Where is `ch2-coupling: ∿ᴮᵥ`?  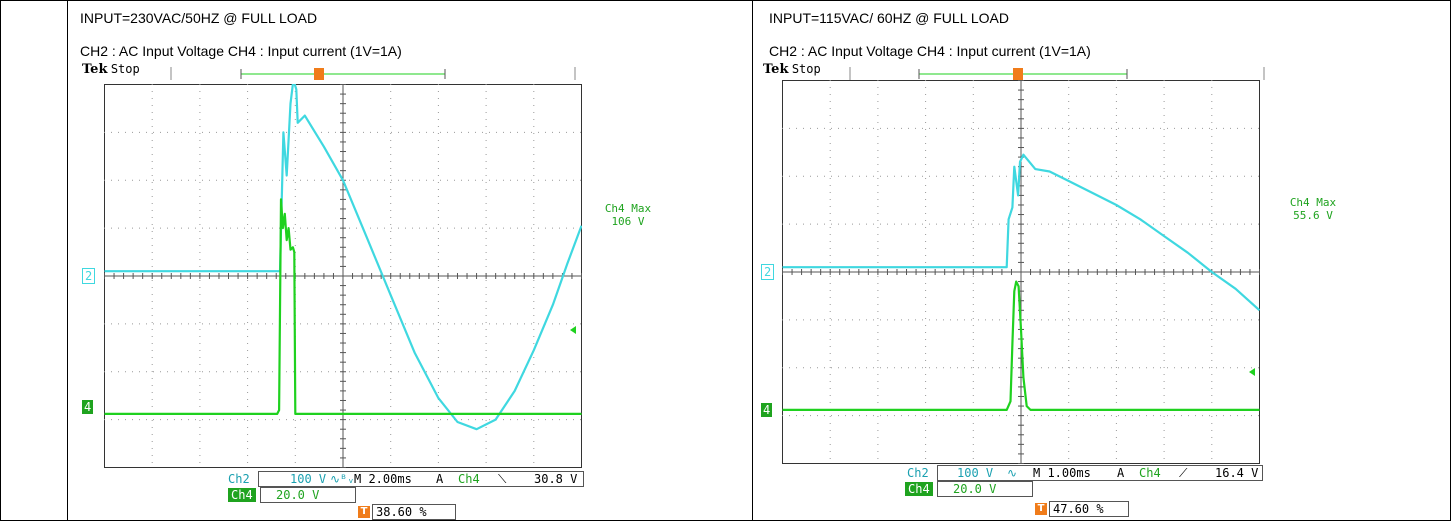
ch2-coupling: ∿ᴮᵥ is located at coordinates (342, 479).